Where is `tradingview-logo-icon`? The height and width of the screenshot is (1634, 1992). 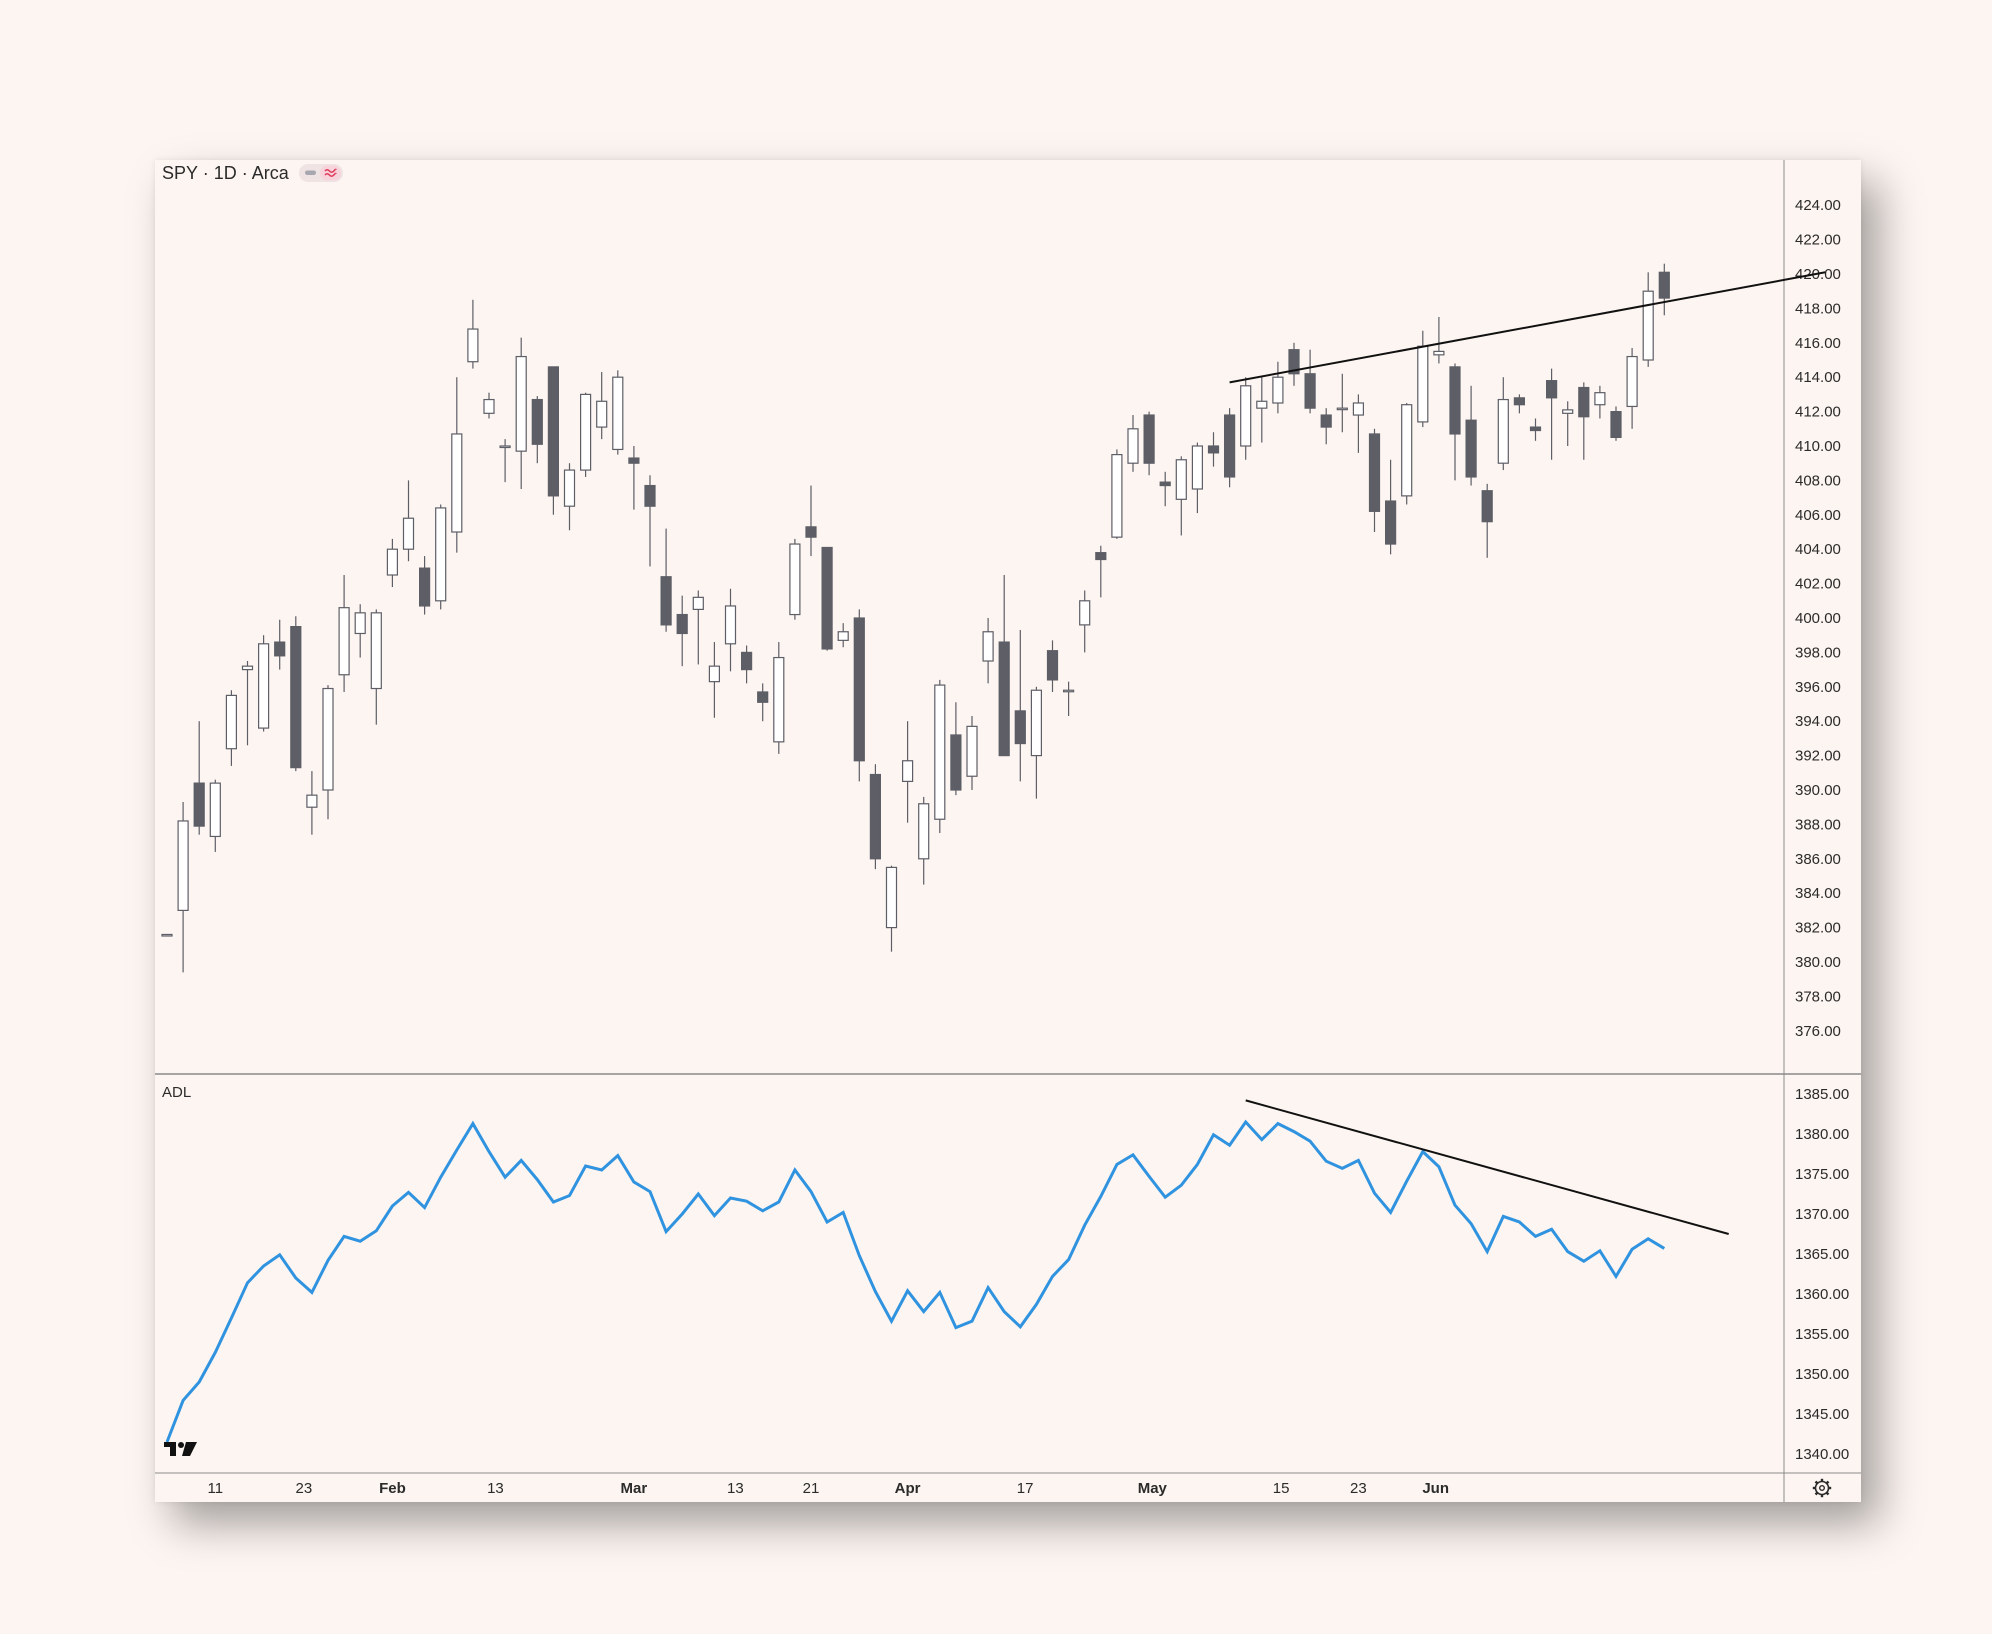
tradingview-logo-icon is located at coordinates (180, 1449).